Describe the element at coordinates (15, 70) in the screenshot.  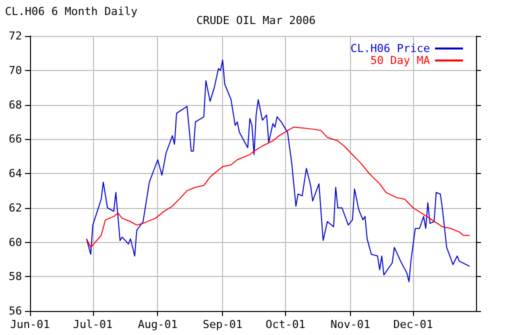
I see `y-tick-label: 70` at that location.